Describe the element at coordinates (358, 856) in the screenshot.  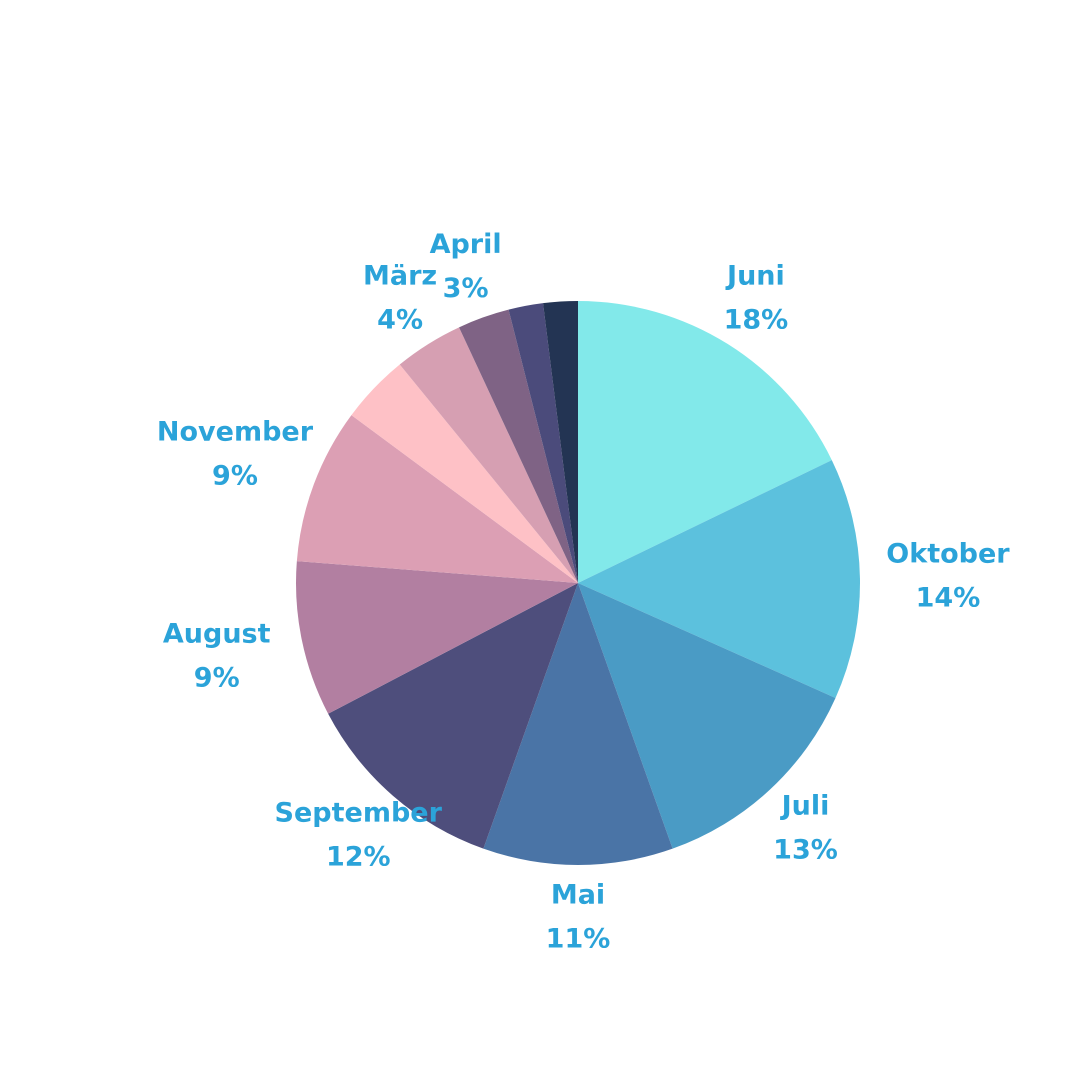
I see `slice-value: 12%` at that location.